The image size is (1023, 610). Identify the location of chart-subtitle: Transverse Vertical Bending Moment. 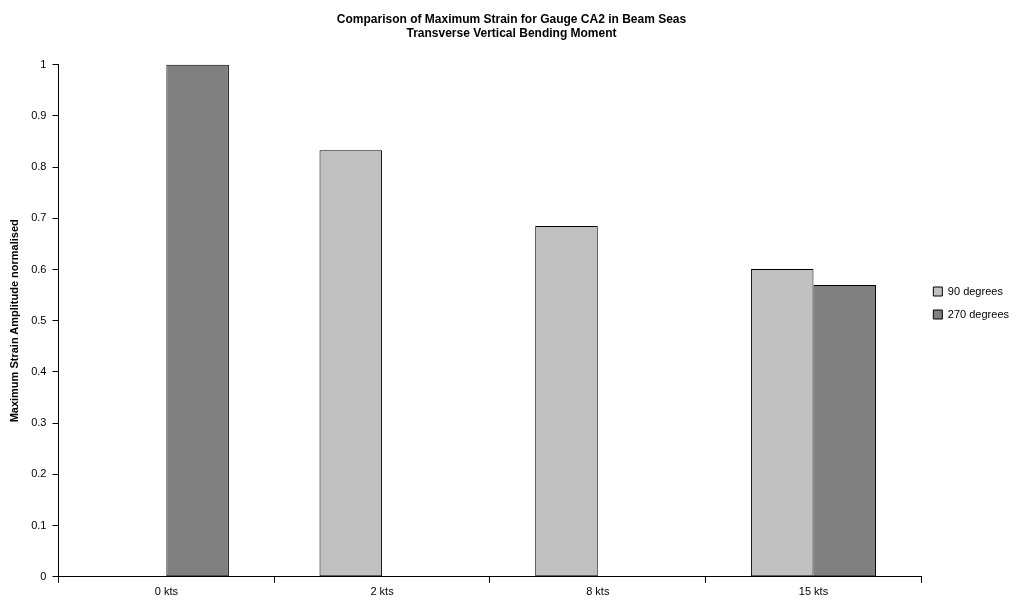
(511, 32).